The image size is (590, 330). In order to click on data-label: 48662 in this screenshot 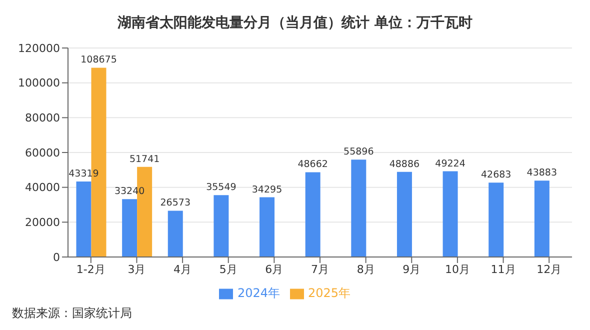, I will do `click(313, 164)`.